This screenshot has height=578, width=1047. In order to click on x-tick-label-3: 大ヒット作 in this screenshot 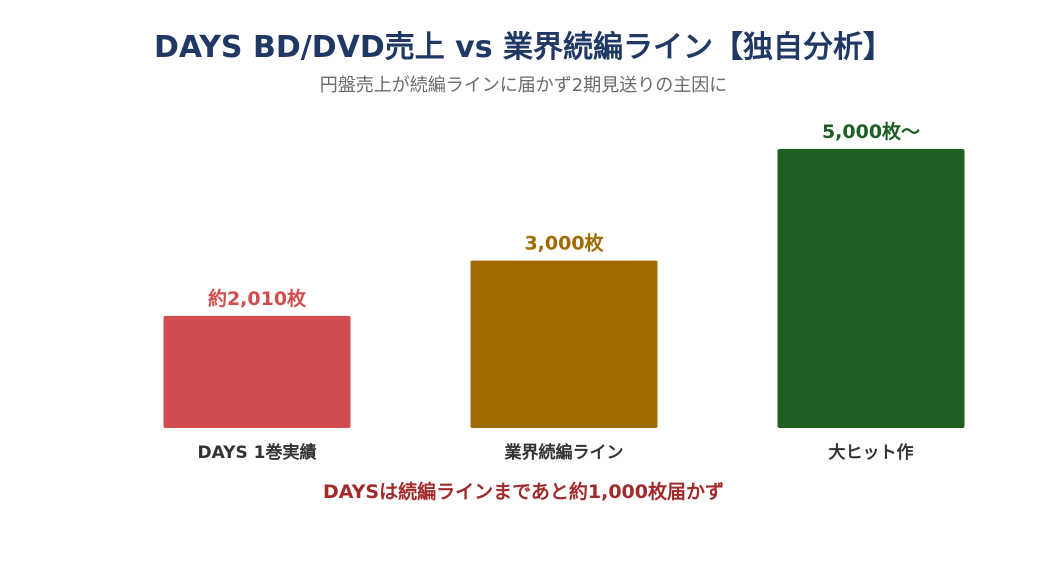, I will do `click(871, 452)`.